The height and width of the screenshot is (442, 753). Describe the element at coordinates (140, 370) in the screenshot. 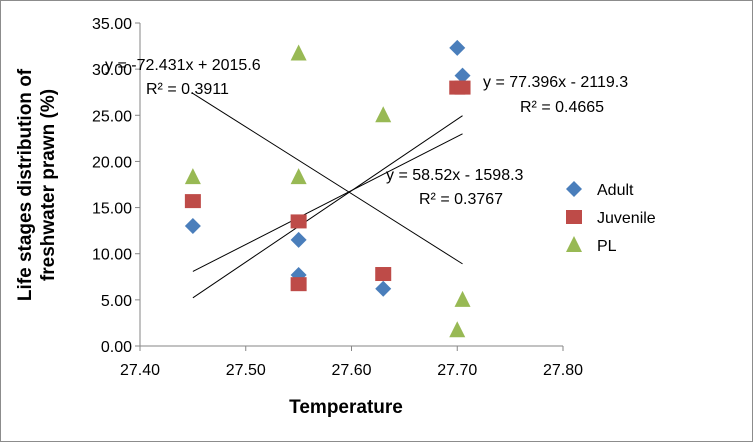

I see `x-tick-label: 27.40` at that location.